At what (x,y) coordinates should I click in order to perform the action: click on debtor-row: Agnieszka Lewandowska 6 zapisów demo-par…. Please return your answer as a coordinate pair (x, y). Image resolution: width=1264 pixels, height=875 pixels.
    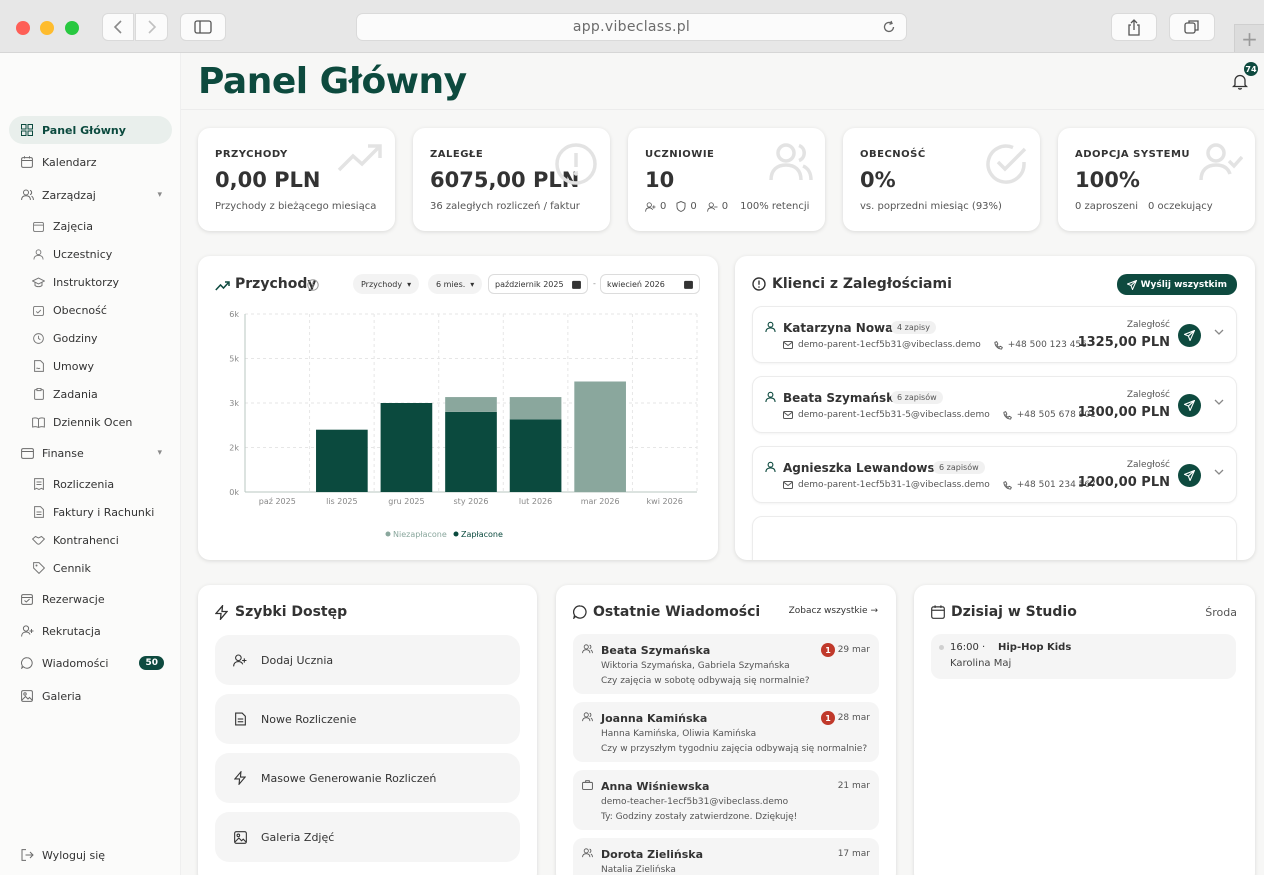
    Looking at the image, I should click on (994, 474).